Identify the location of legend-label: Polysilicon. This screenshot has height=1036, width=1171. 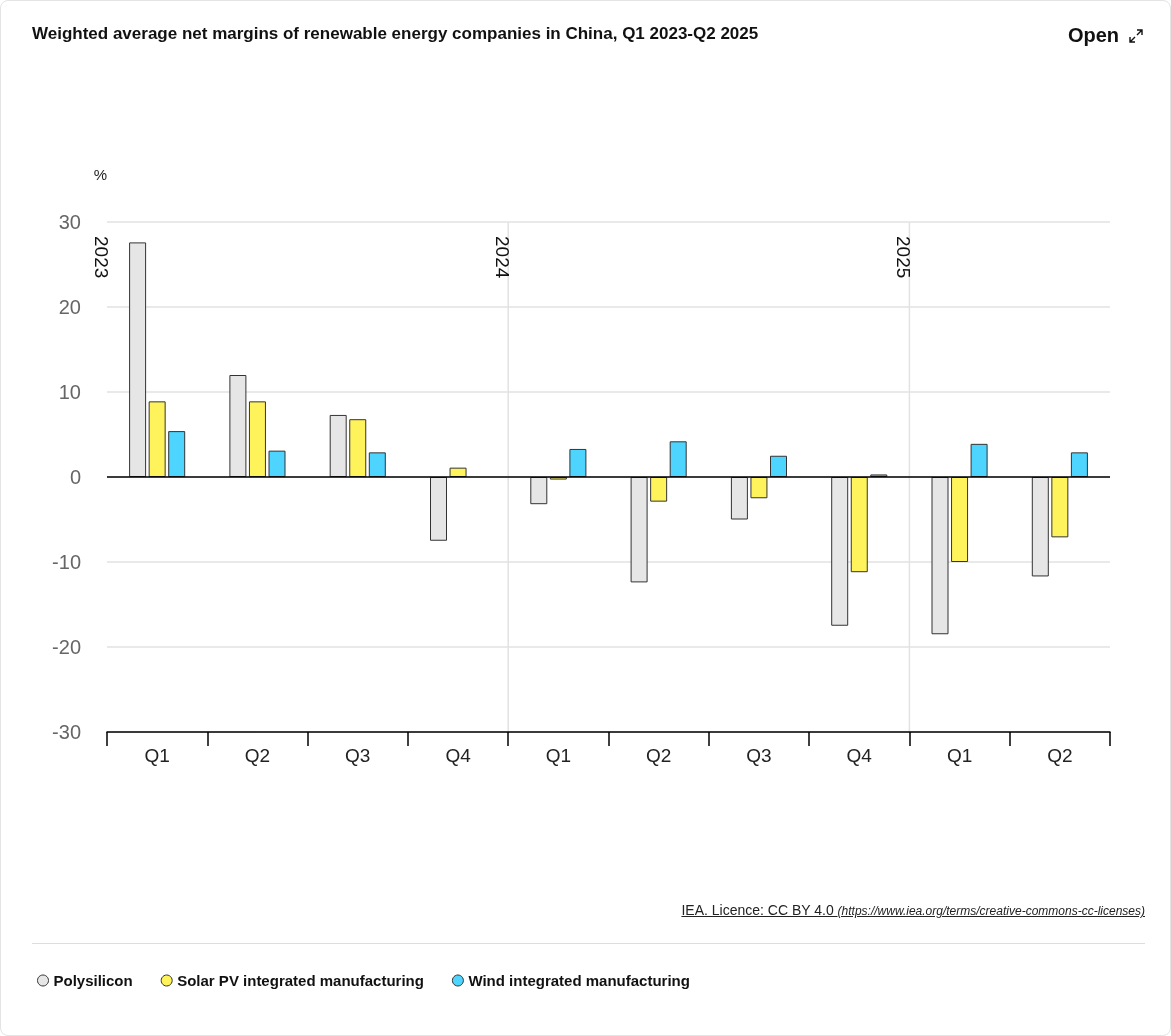
(93, 980).